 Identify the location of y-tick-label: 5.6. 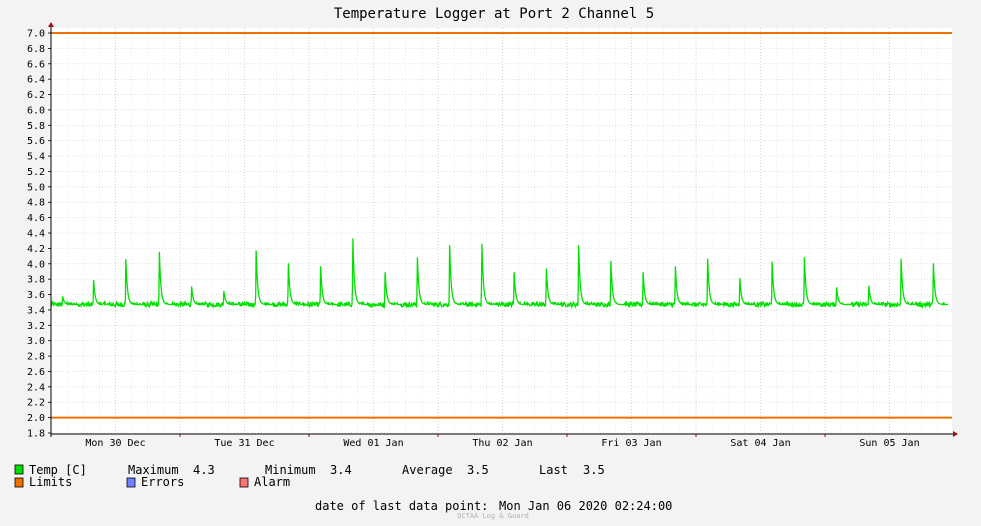
(36, 141).